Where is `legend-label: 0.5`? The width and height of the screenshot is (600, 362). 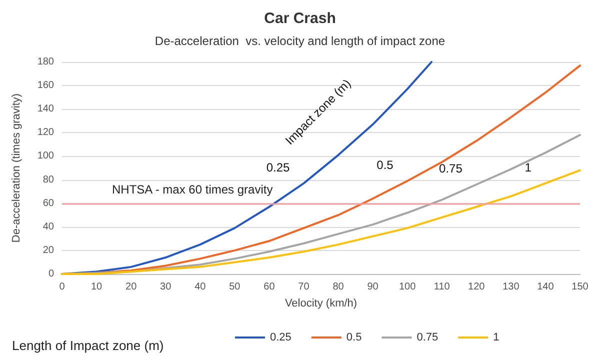 legend-label: 0.5 is located at coordinates (354, 338).